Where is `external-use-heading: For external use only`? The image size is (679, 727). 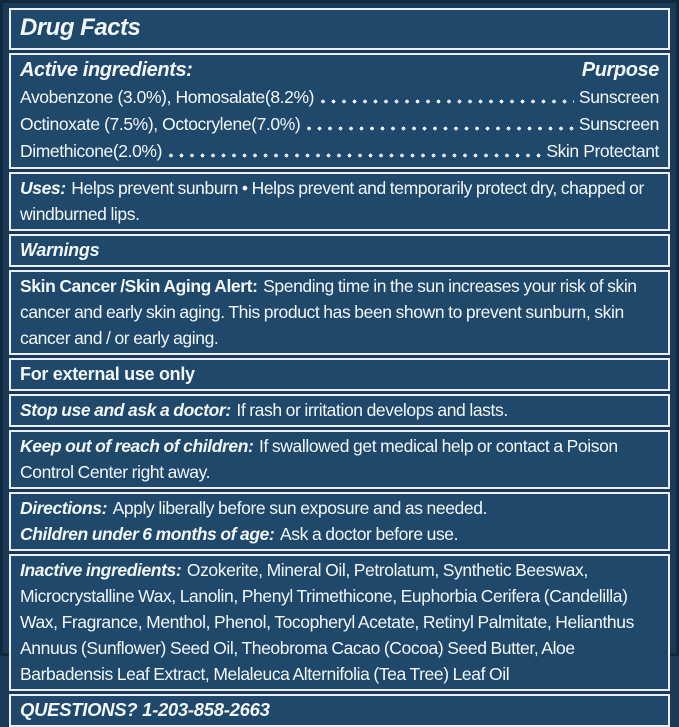 external-use-heading: For external use only is located at coordinates (107, 374).